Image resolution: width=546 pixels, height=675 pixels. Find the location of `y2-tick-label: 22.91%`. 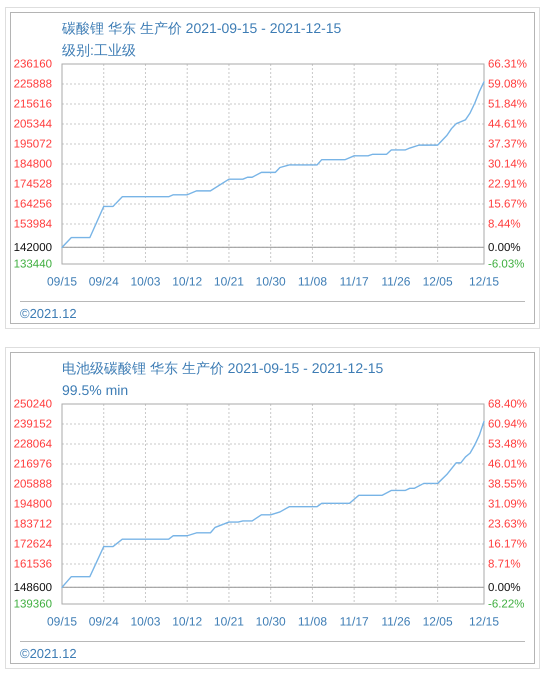

y2-tick-label: 22.91% is located at coordinates (508, 184).